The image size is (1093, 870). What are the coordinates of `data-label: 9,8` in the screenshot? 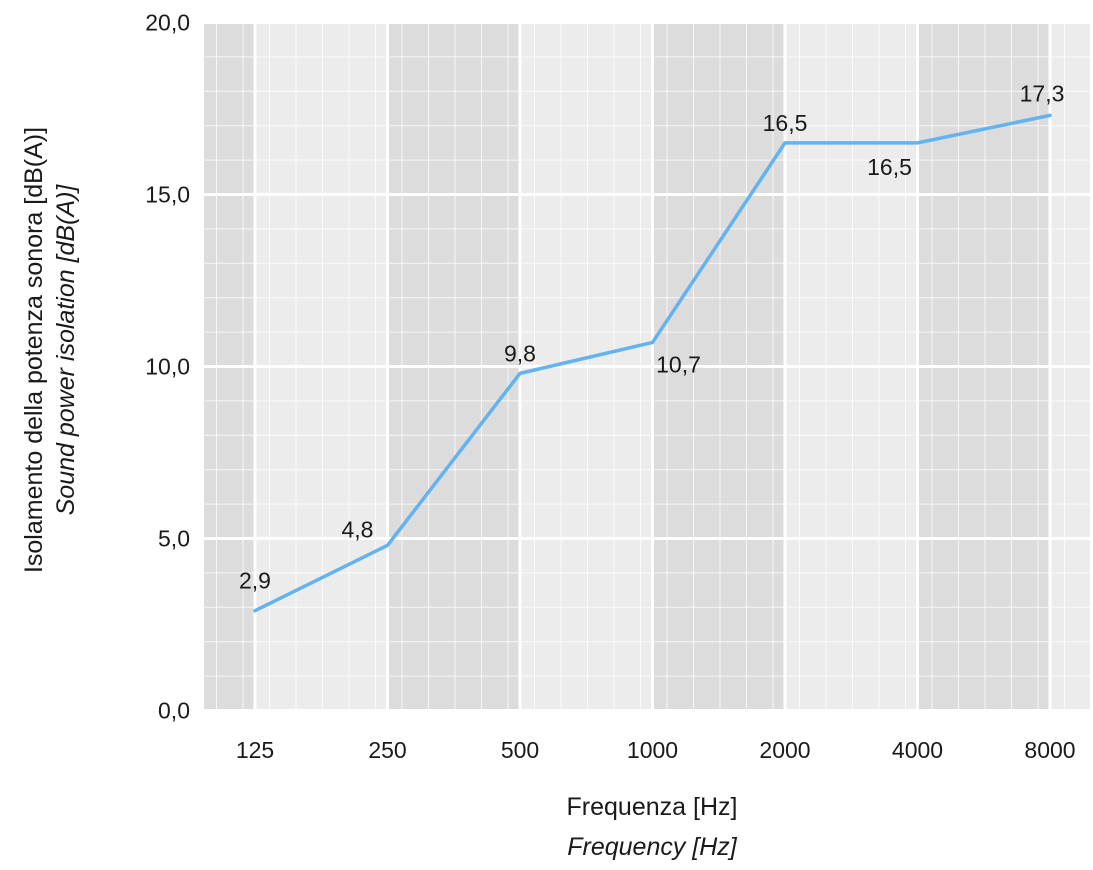 It's located at (520, 353).